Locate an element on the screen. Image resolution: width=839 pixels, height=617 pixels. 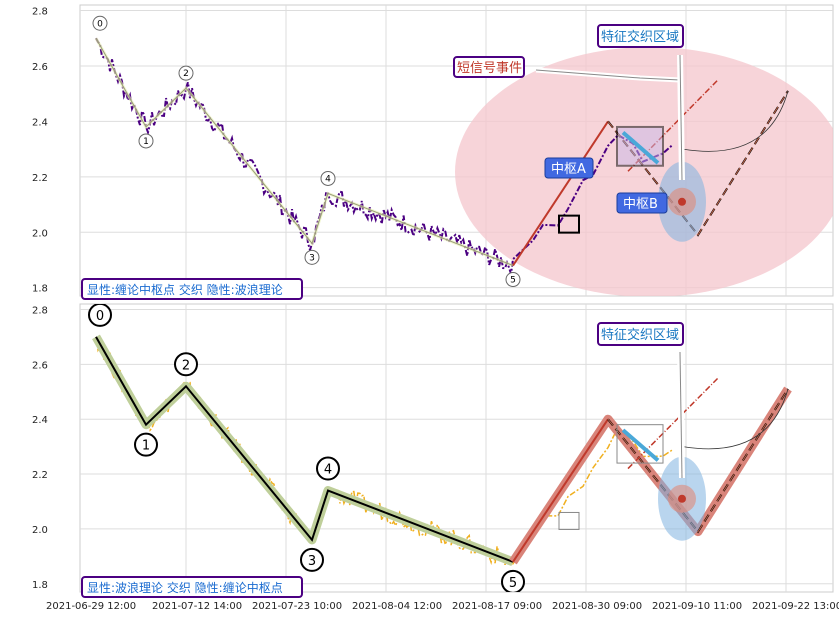
top-feature-zone-label: 特征交织区域 is located at coordinates (640, 37).